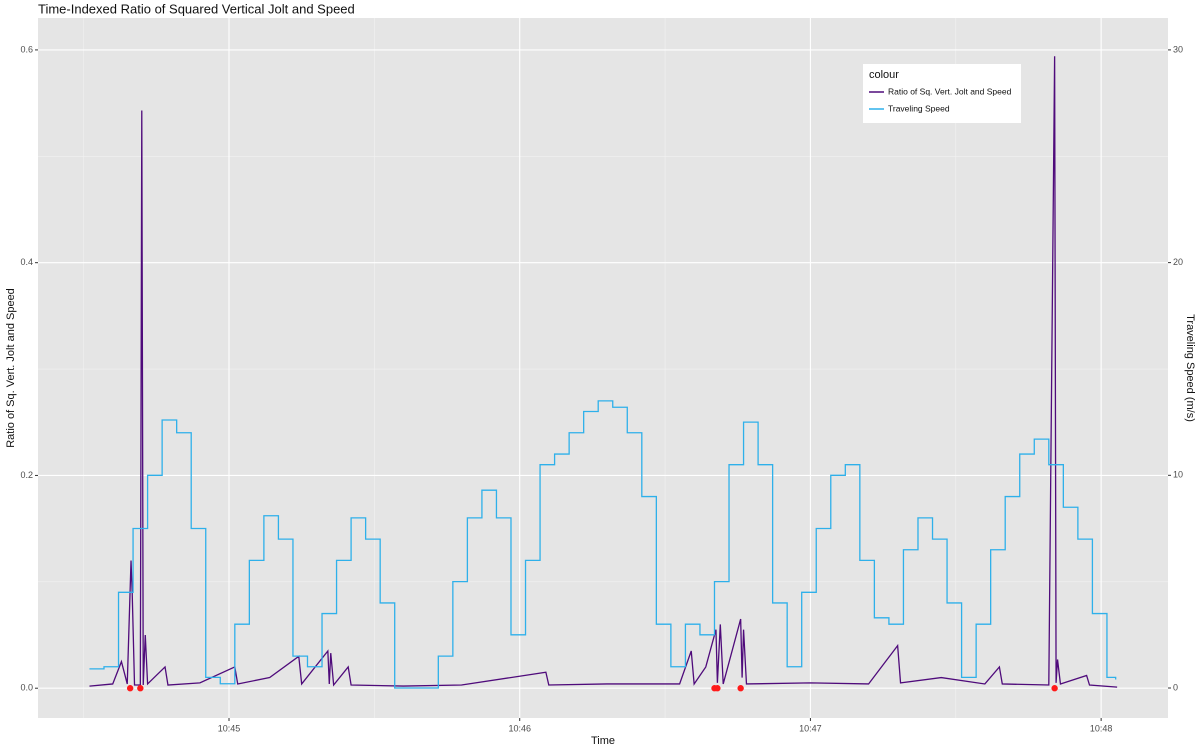 The height and width of the screenshot is (750, 1200). I want to click on y2-tick-label: 10, so click(1178, 475).